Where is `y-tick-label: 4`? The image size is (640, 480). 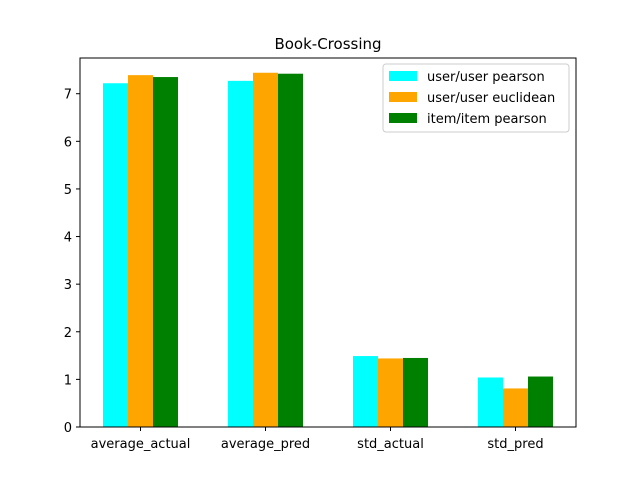
y-tick-label: 4 is located at coordinates (68, 238).